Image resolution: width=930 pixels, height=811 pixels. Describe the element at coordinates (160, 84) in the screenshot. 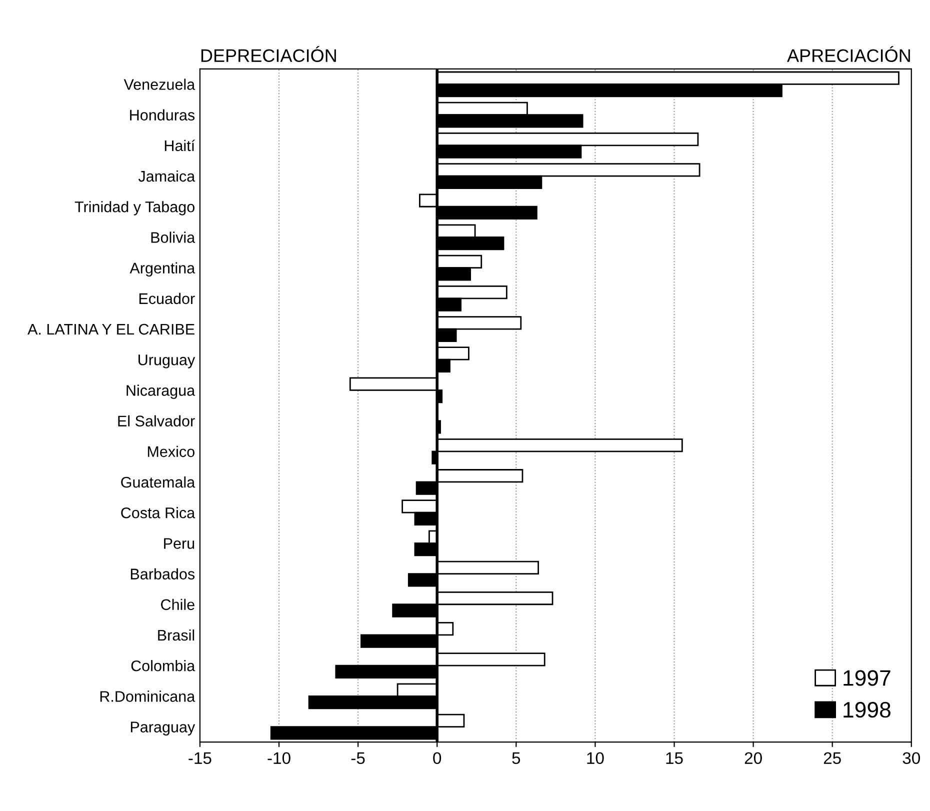

I see `y-tick-label: Venezuela` at that location.